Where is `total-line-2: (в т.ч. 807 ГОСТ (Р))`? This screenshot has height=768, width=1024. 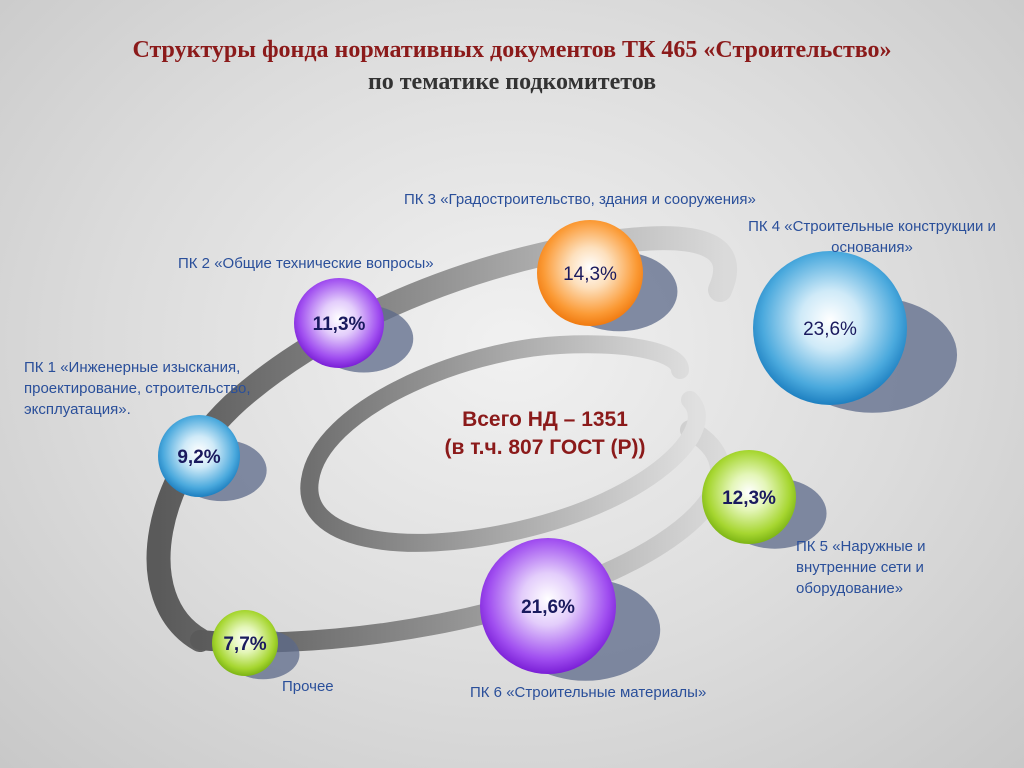
total-line-2: (в т.ч. 807 ГОСТ (Р)) is located at coordinates (545, 447).